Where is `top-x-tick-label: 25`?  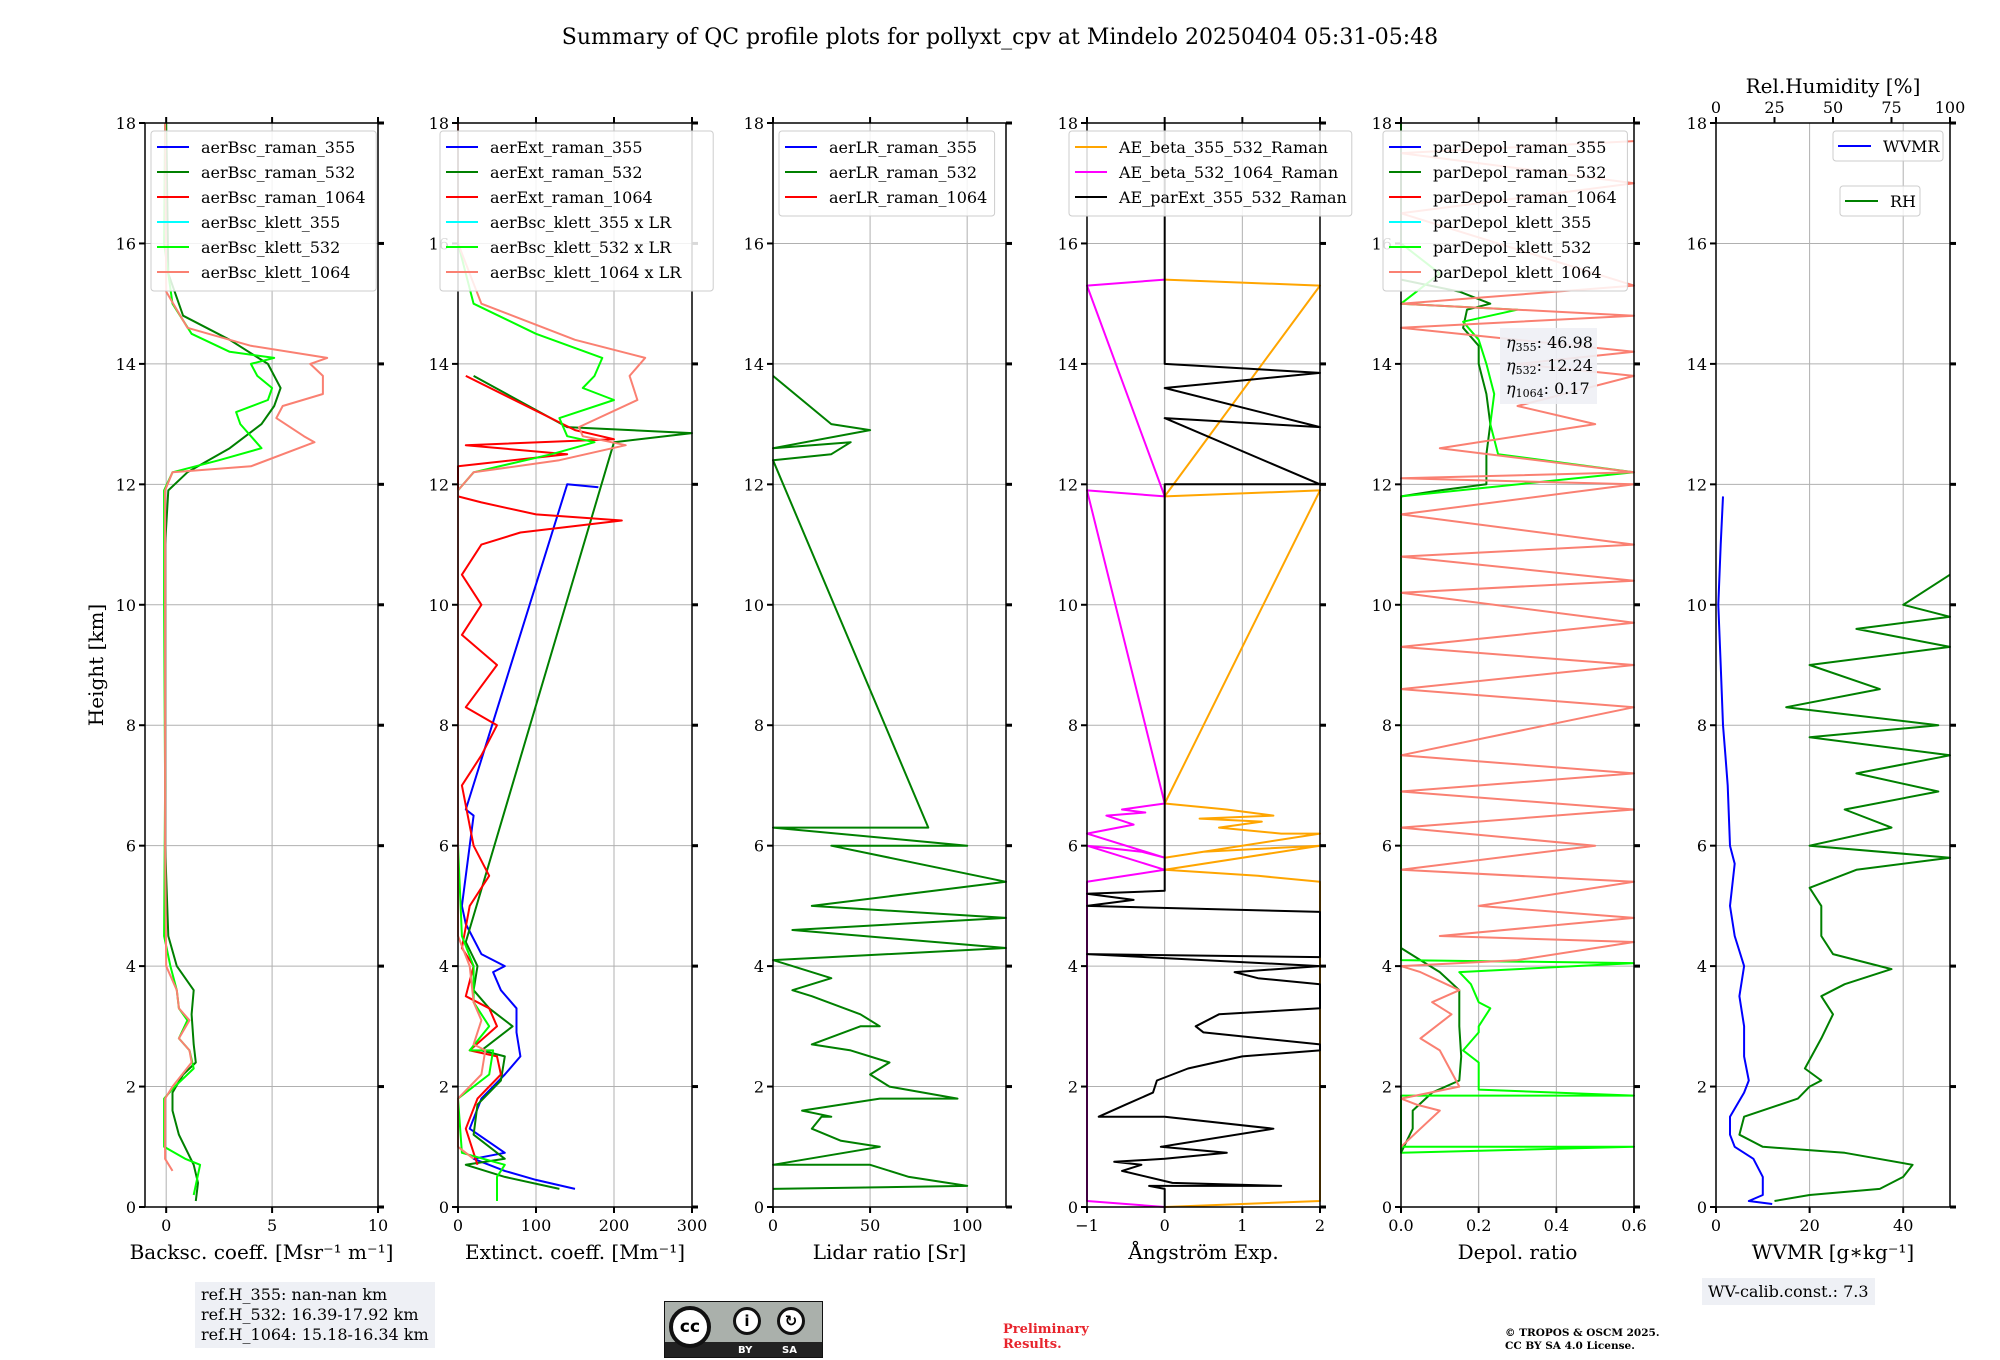 top-x-tick-label: 25 is located at coordinates (1774, 107).